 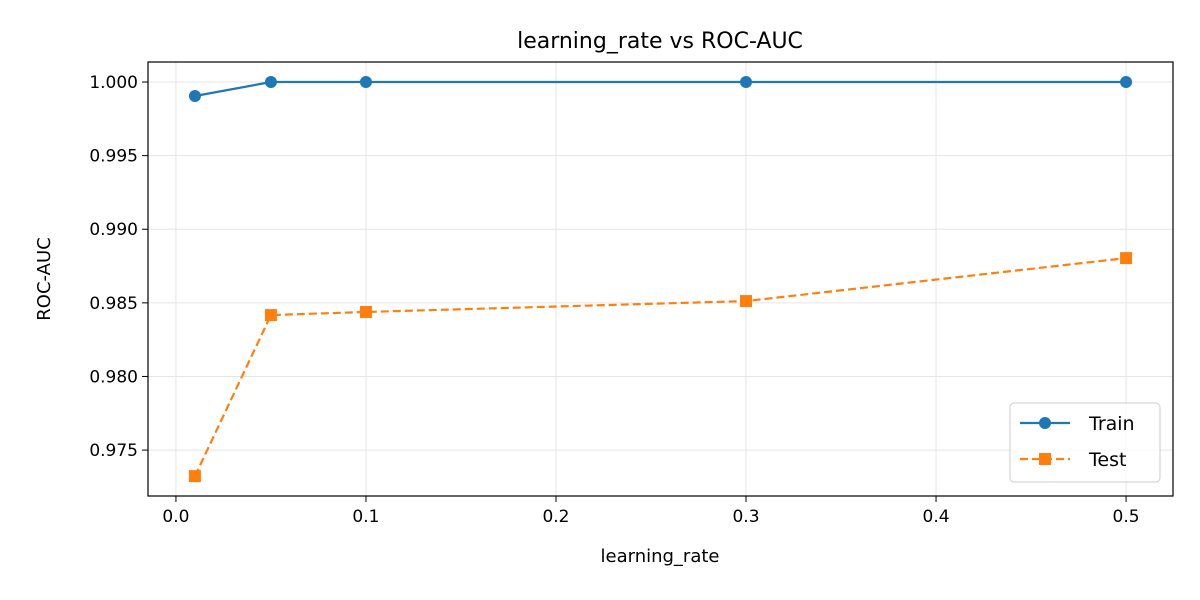 I want to click on legend-marker-train, so click(x=1045, y=423).